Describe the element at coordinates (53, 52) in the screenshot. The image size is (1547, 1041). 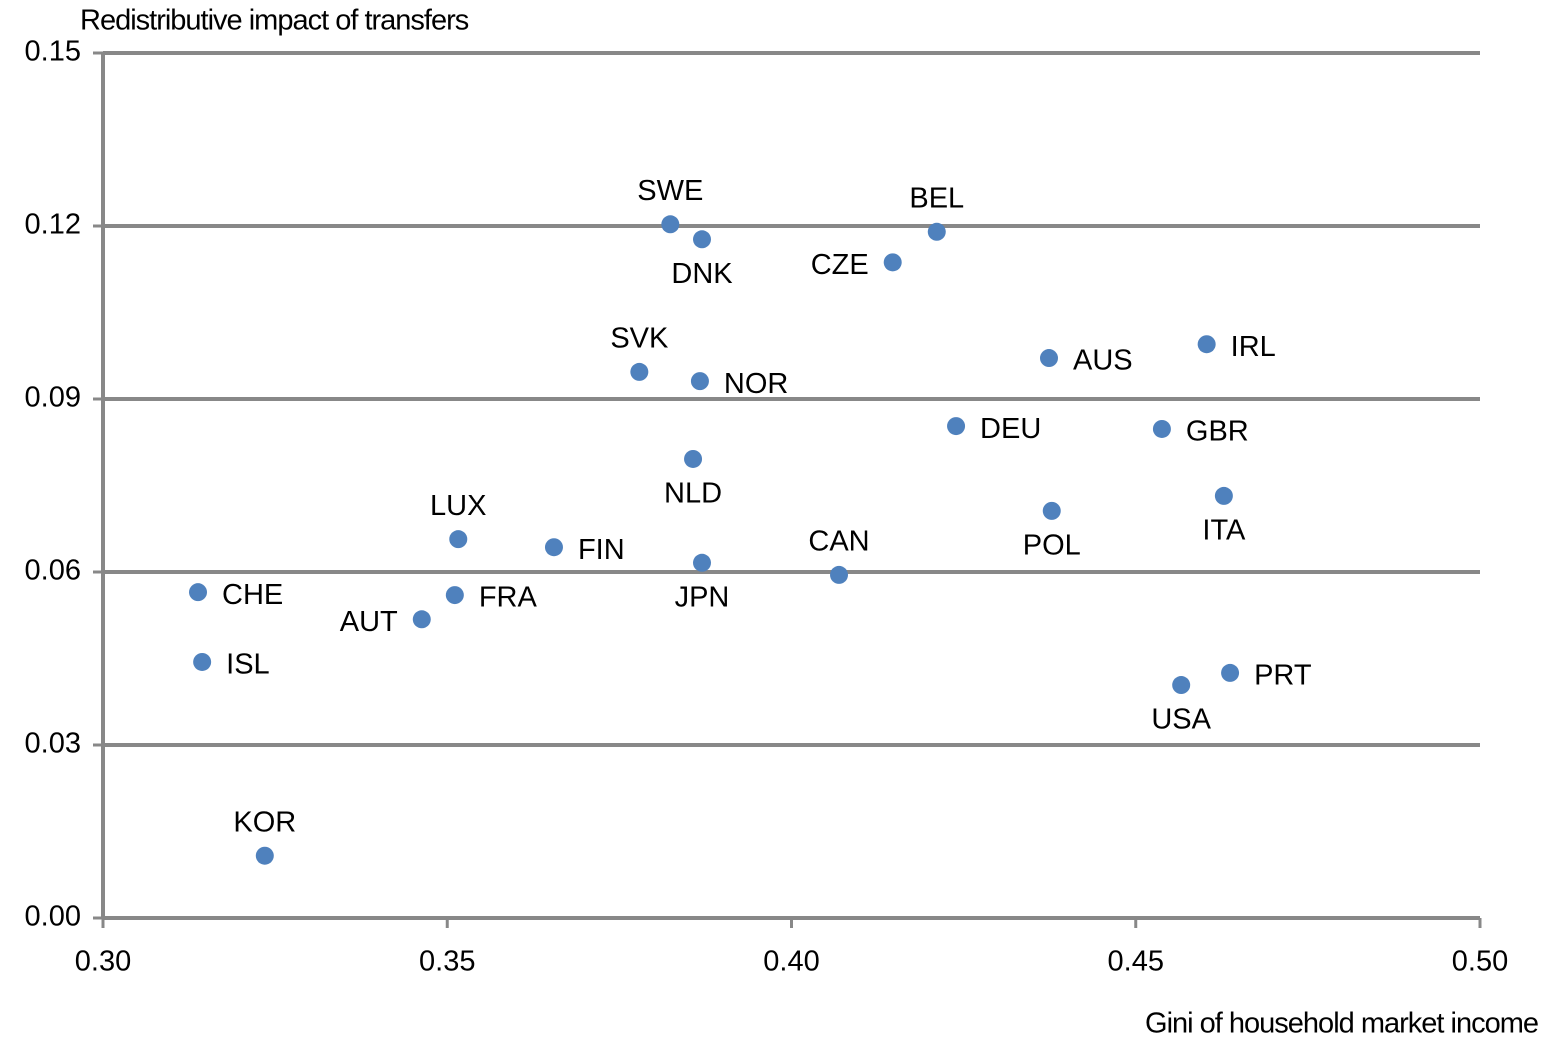
I see `y-tick-label: 0.15` at that location.